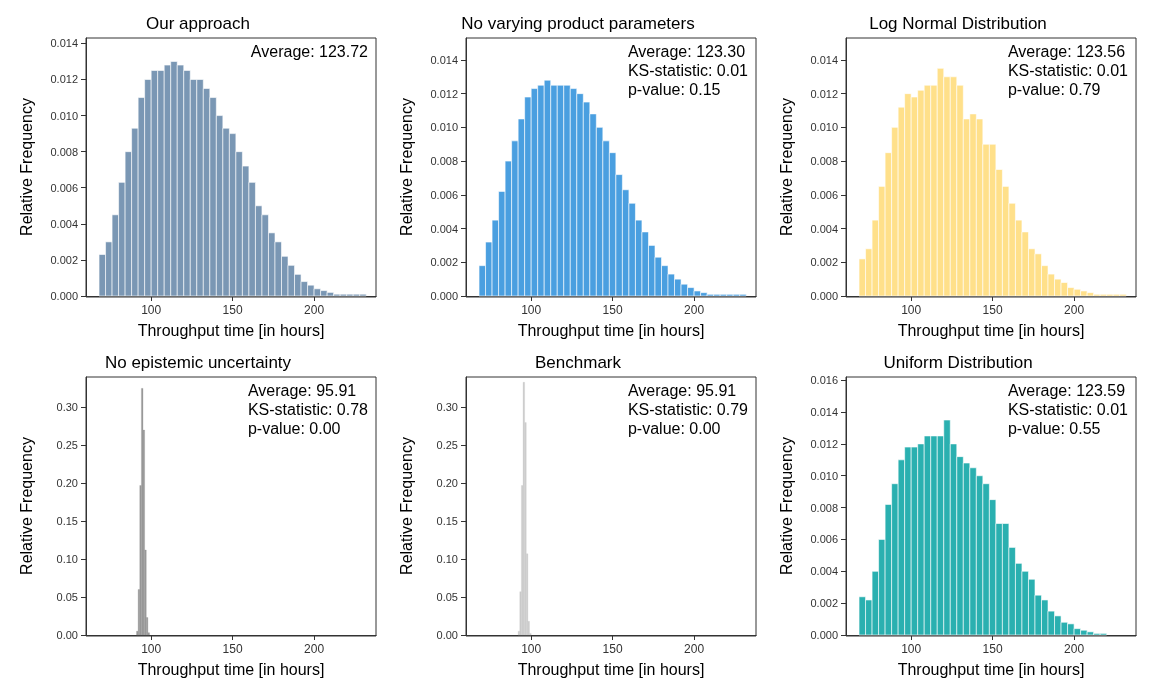 The height and width of the screenshot is (697, 1157). I want to click on annotation: p-value: 0.79, so click(1054, 89).